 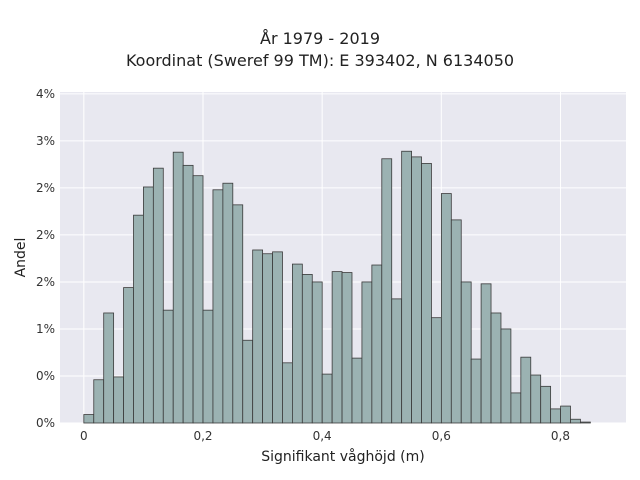 I want to click on x-tick-labels: 0 0,2 0,4 0,6 0,8, so click(x=325, y=436).